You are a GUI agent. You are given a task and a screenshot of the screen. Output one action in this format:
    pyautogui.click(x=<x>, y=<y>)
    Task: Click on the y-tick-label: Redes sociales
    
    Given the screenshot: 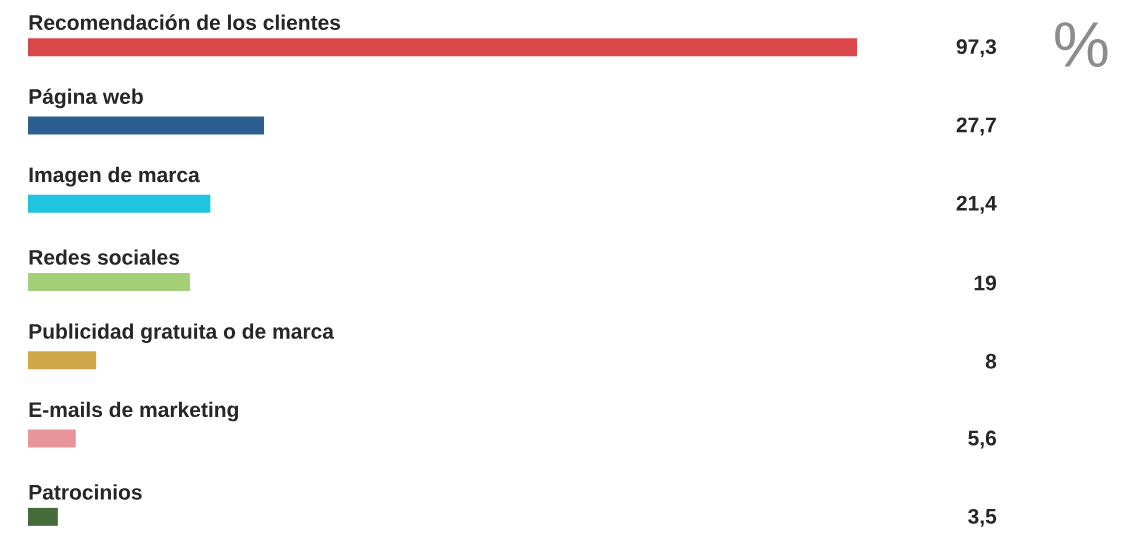 What is the action you would take?
    pyautogui.click(x=104, y=257)
    